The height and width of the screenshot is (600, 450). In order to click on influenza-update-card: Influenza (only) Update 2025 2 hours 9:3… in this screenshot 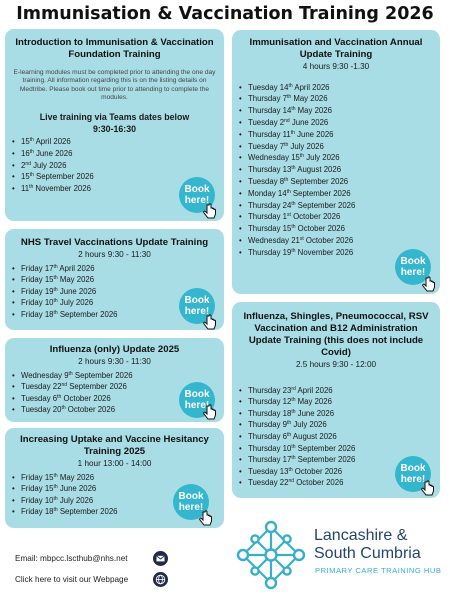, I will do `click(114, 380)`.